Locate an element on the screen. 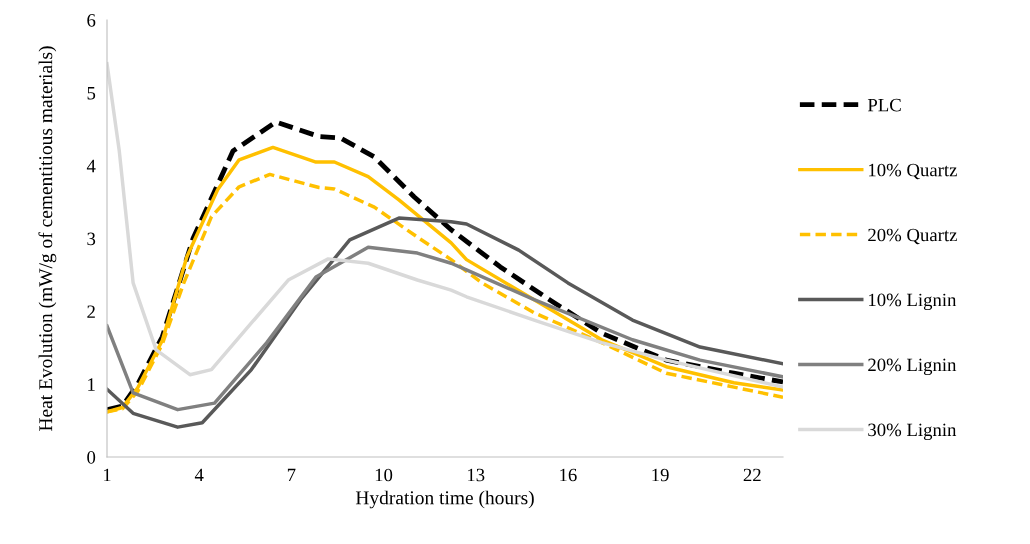 Image resolution: width=1030 pixels, height=544 pixels. y-tick-label: 6 is located at coordinates (91, 20).